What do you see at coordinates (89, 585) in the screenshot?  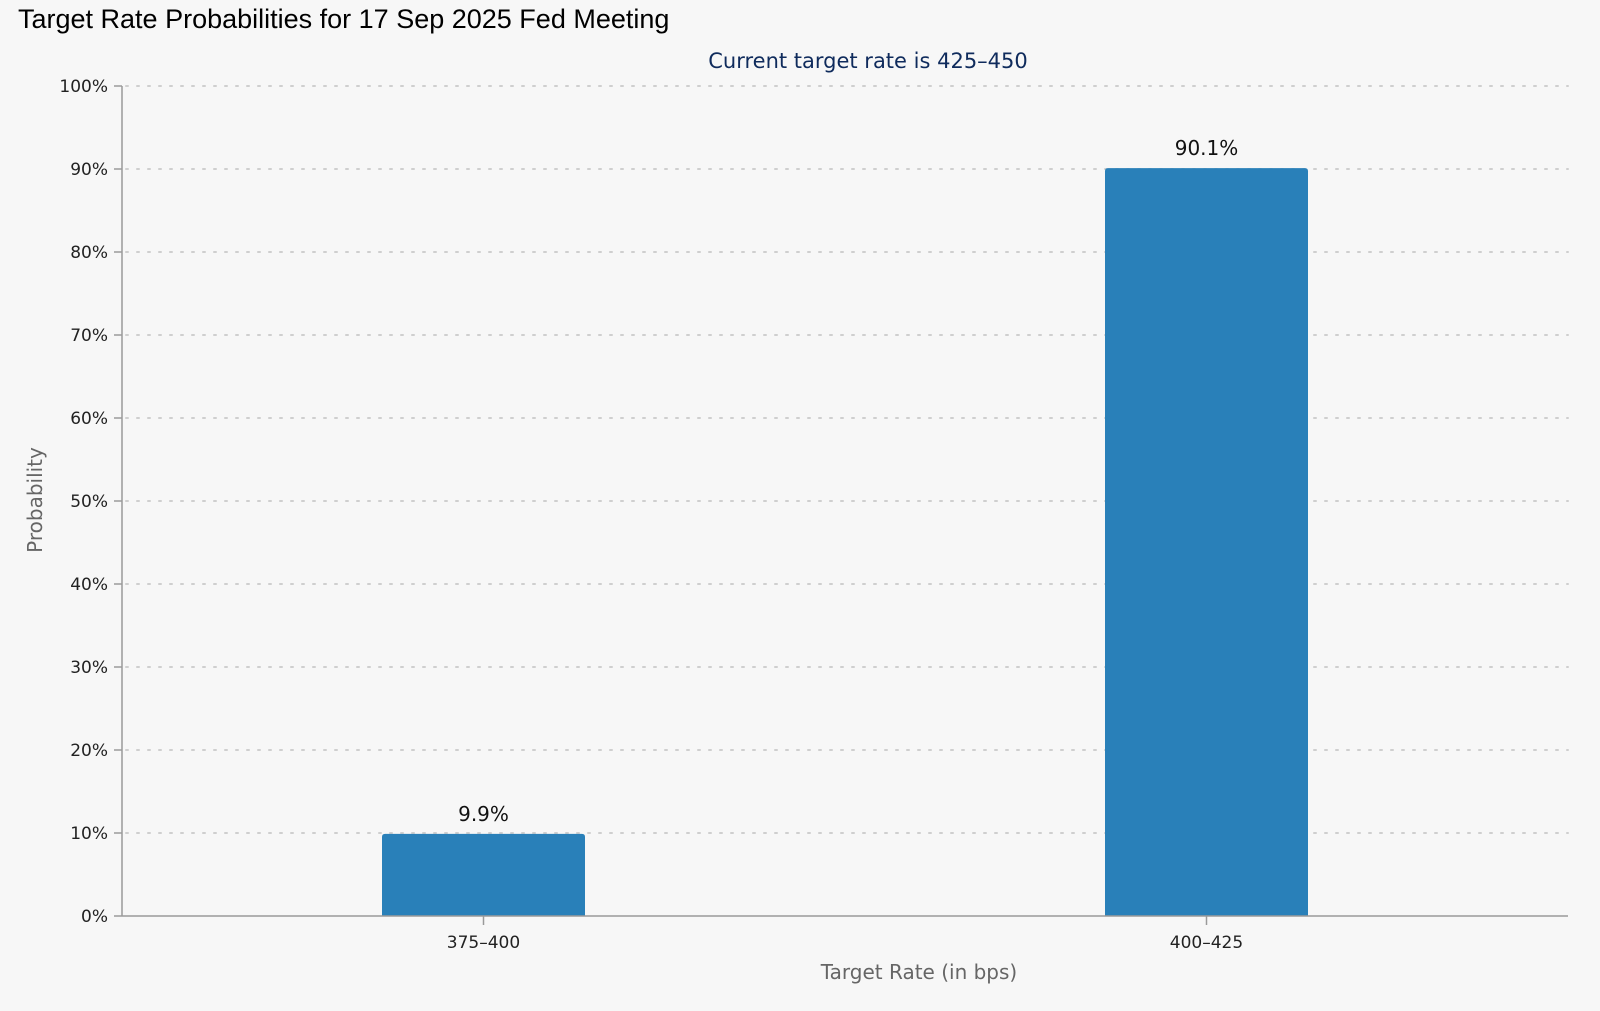 I see `y-tick-label: 40%` at bounding box center [89, 585].